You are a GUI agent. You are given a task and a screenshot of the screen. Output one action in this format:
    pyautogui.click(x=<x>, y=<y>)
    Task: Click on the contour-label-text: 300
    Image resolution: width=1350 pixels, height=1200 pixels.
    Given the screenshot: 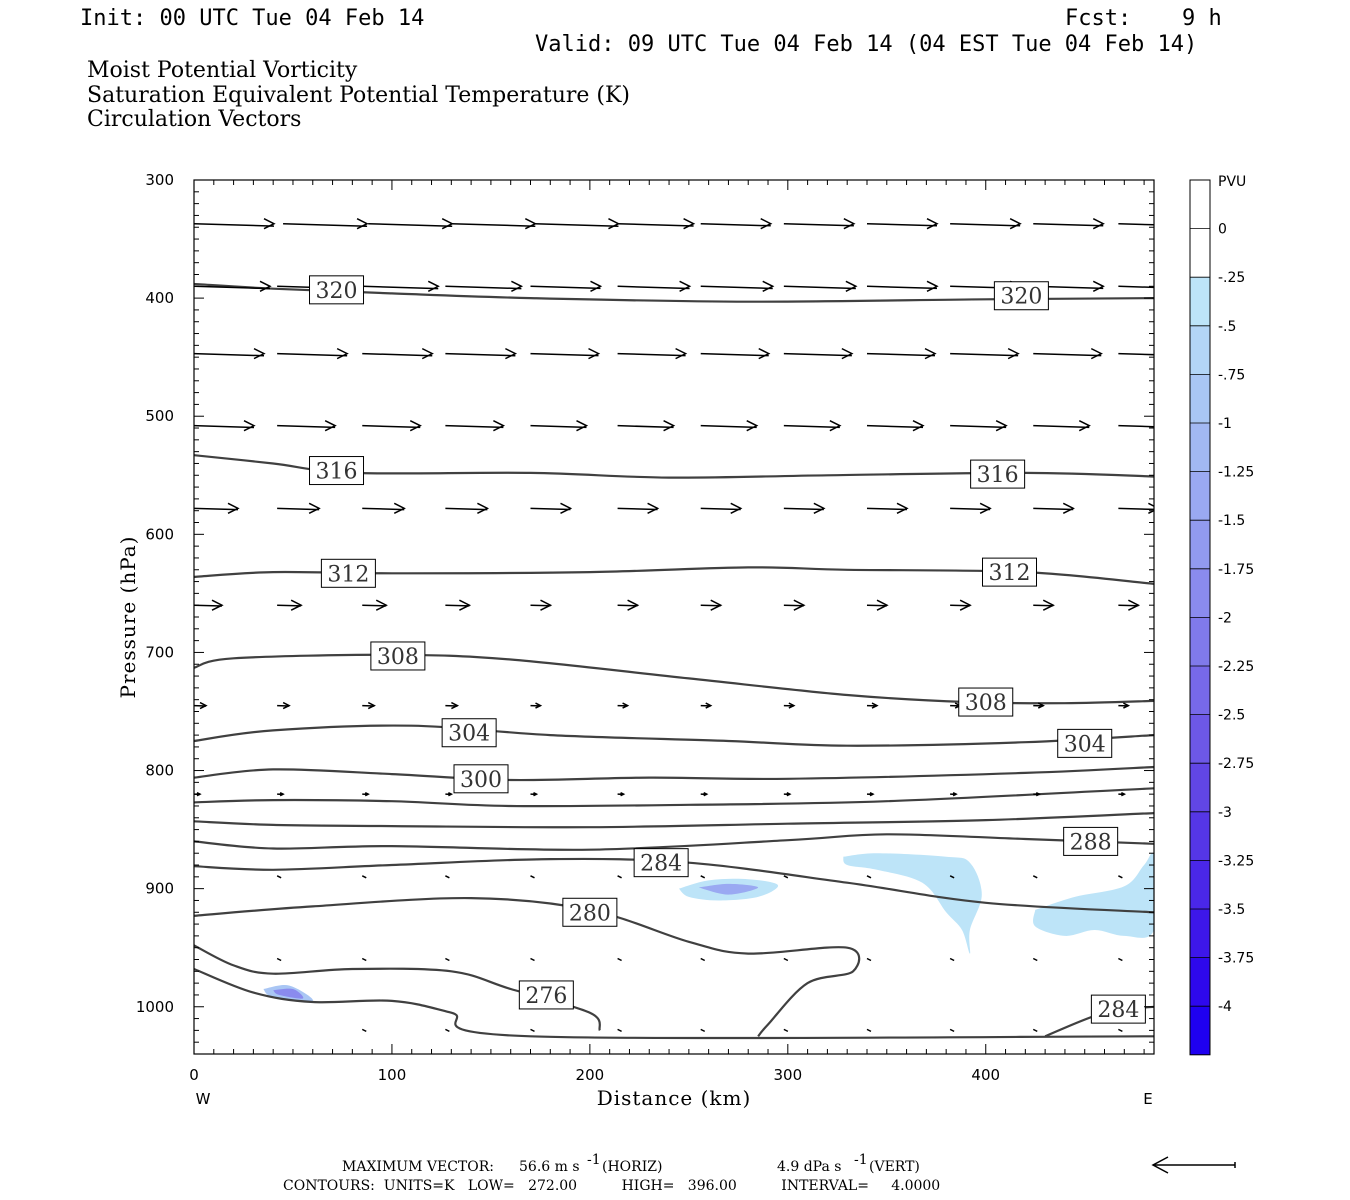 What is the action you would take?
    pyautogui.click(x=481, y=780)
    